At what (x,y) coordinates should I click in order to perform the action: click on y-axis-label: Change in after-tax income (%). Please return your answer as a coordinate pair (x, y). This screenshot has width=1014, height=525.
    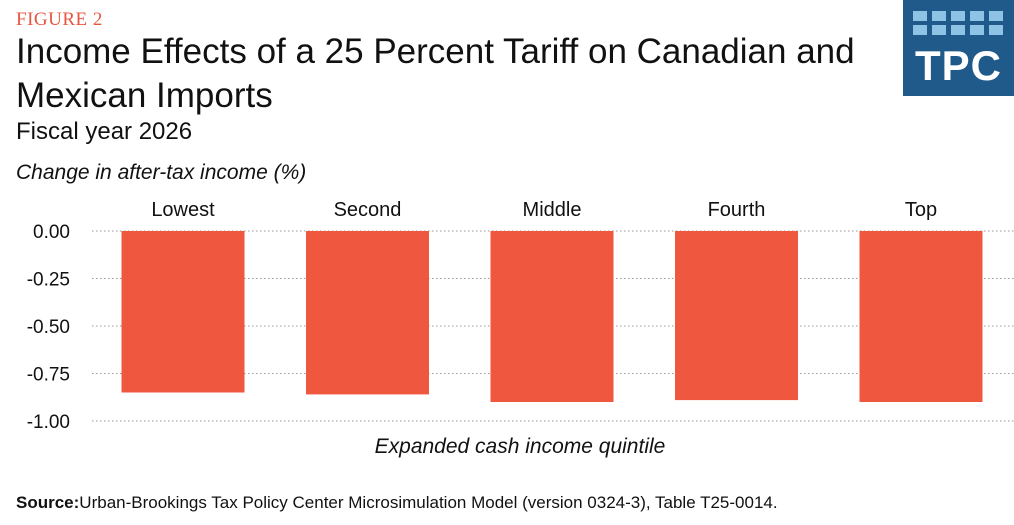
    Looking at the image, I should click on (161, 172).